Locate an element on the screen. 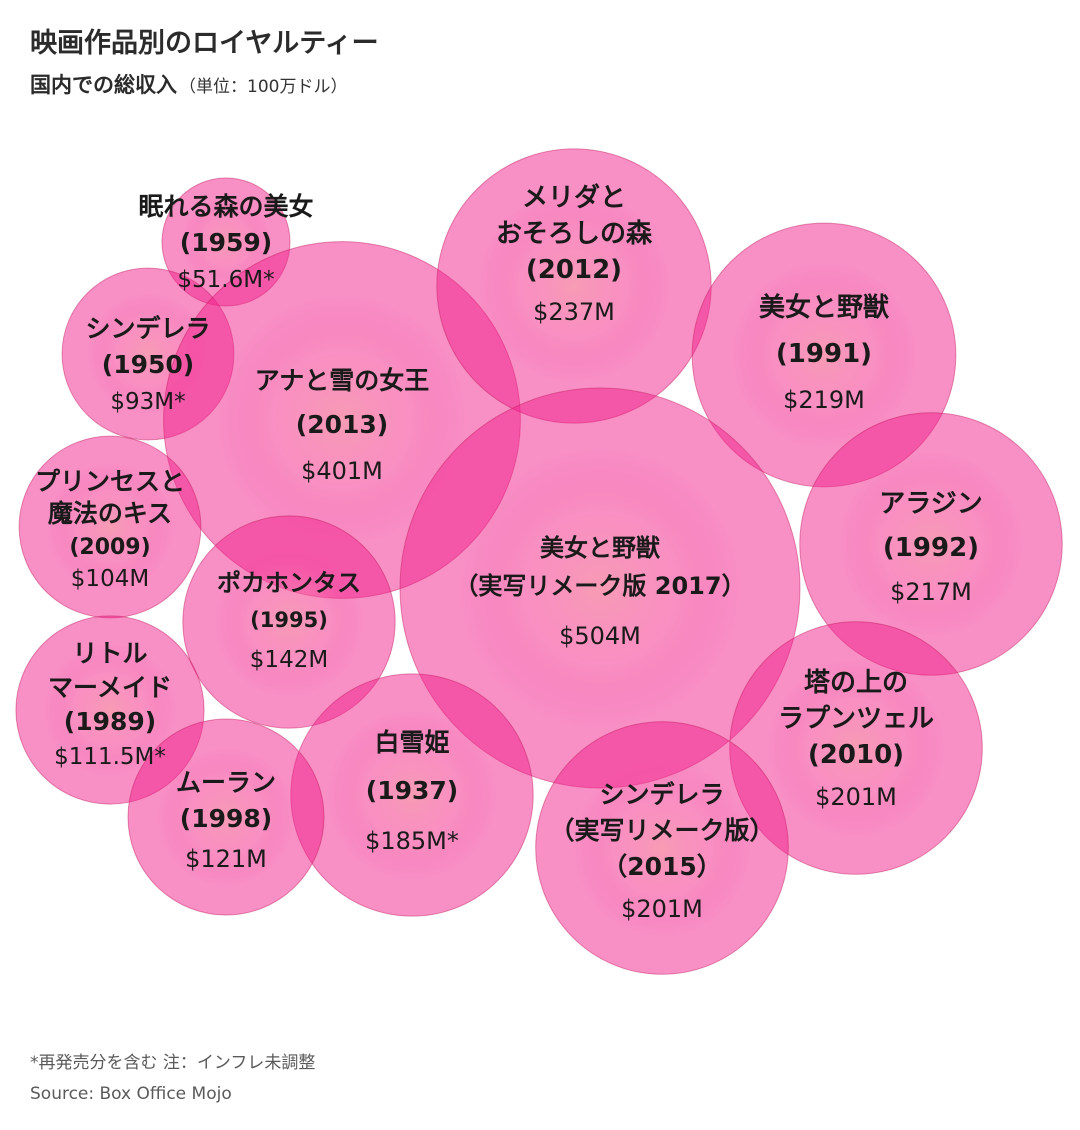  movie-year-label: (1992) is located at coordinates (931, 548).